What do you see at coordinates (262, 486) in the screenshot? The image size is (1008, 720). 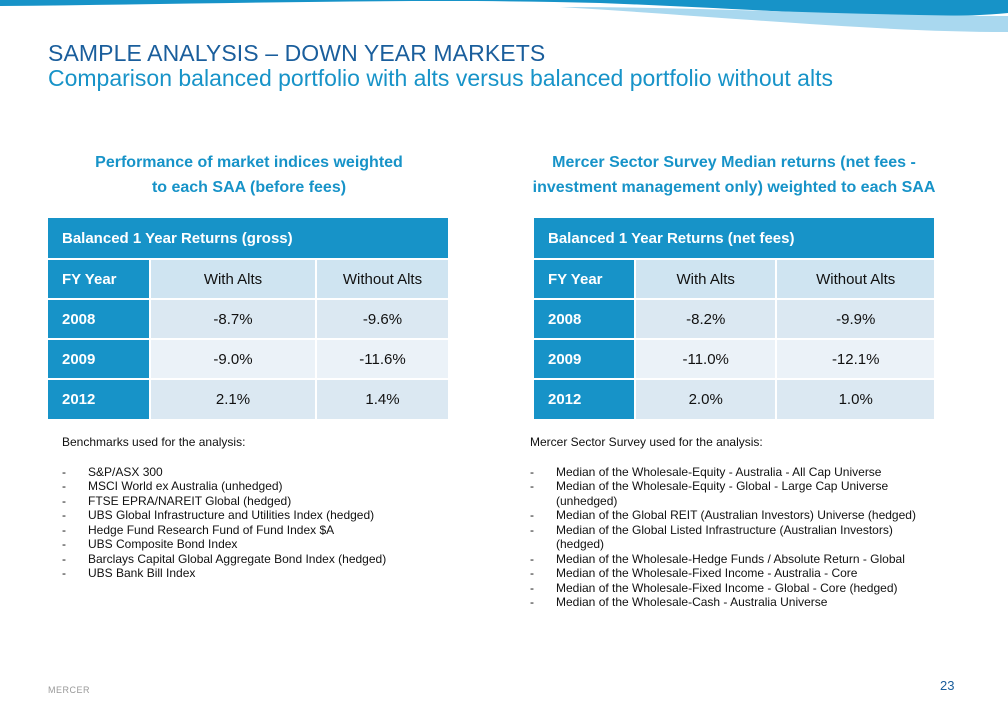 I see `list-item: MSCI World ex Australia (unhedged)` at bounding box center [262, 486].